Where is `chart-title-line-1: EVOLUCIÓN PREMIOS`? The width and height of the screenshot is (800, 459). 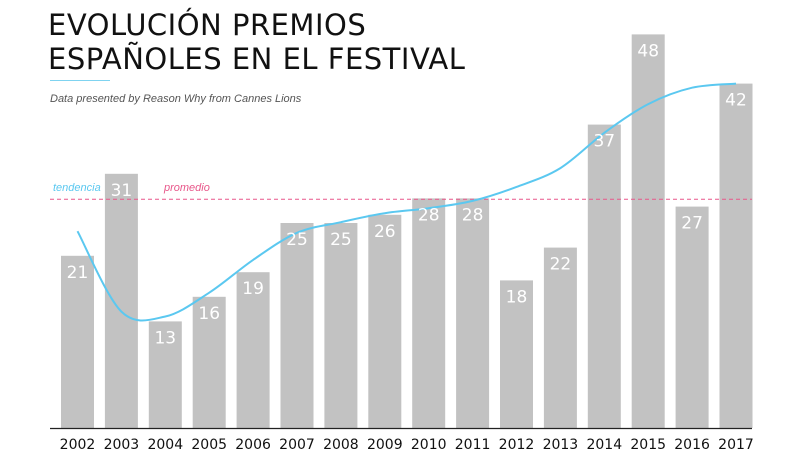 chart-title-line-1: EVOLUCIÓN PREMIOS is located at coordinates (207, 25).